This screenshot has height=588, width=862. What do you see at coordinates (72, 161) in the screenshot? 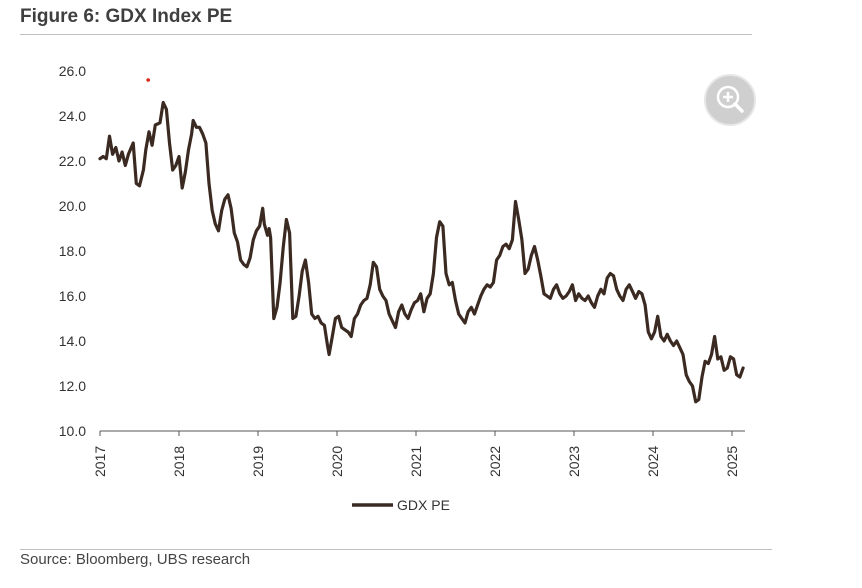
I see `y-tick-label: 22.0` at bounding box center [72, 161].